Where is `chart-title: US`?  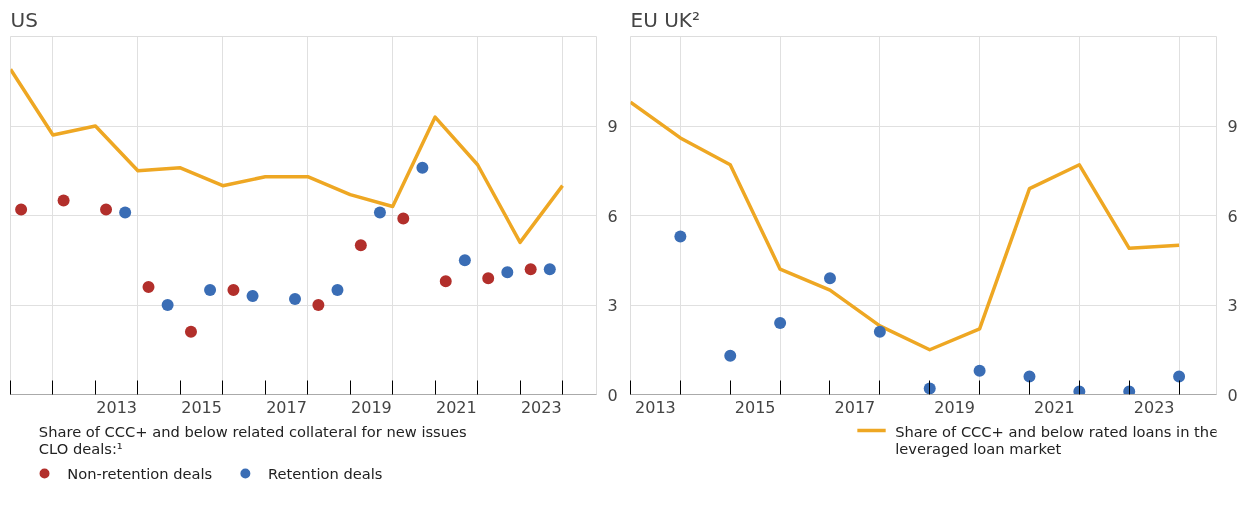 chart-title: US is located at coordinates (24, 19).